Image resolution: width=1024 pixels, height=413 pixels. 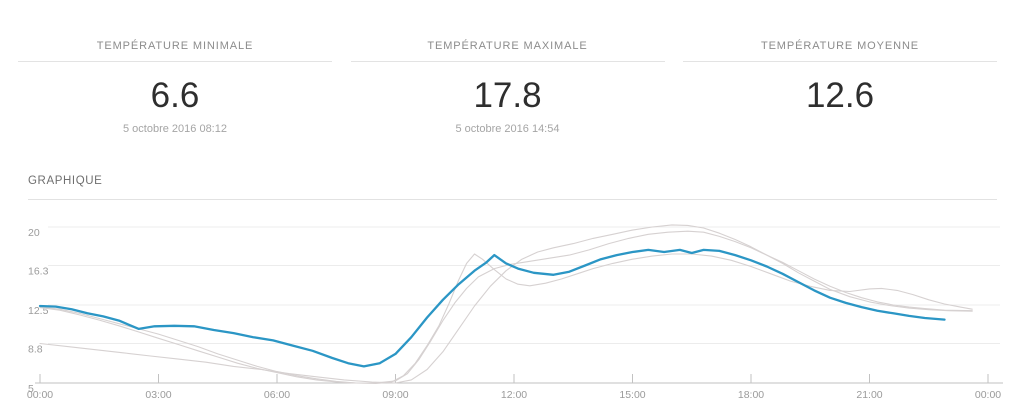 I want to click on stat-value-minimale: 6.6, so click(x=175, y=95).